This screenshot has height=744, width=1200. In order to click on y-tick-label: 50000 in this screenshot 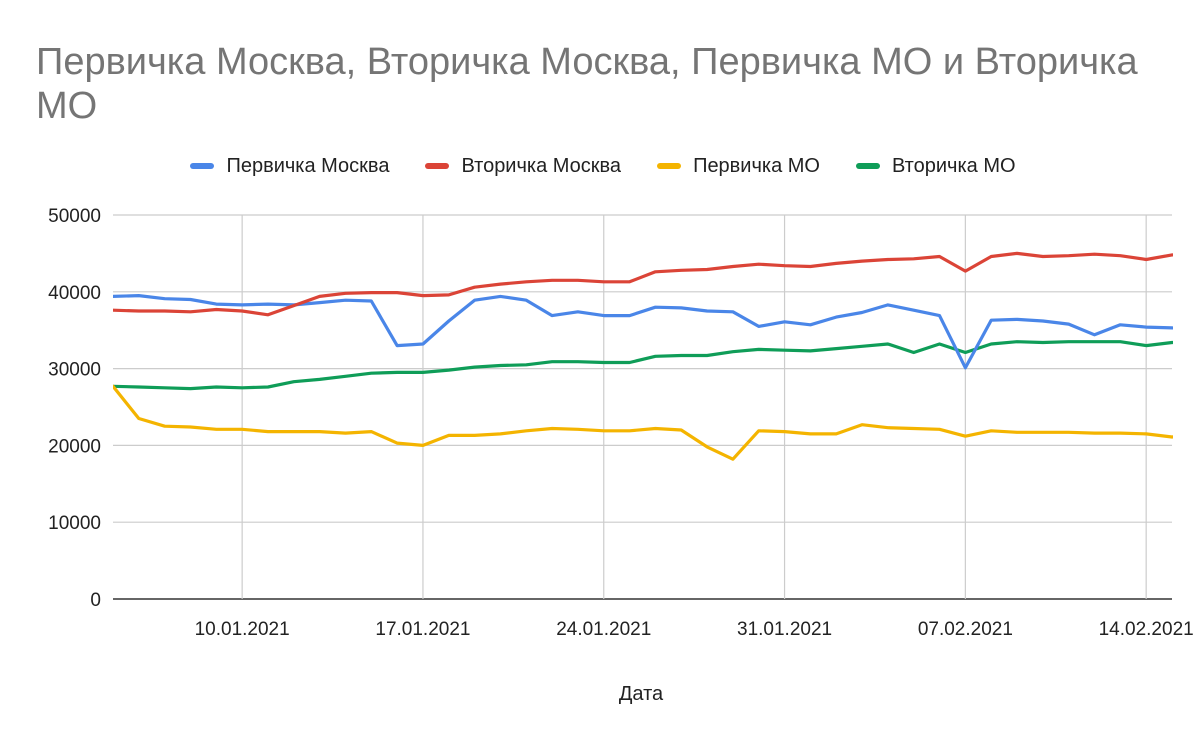, I will do `click(74, 216)`.